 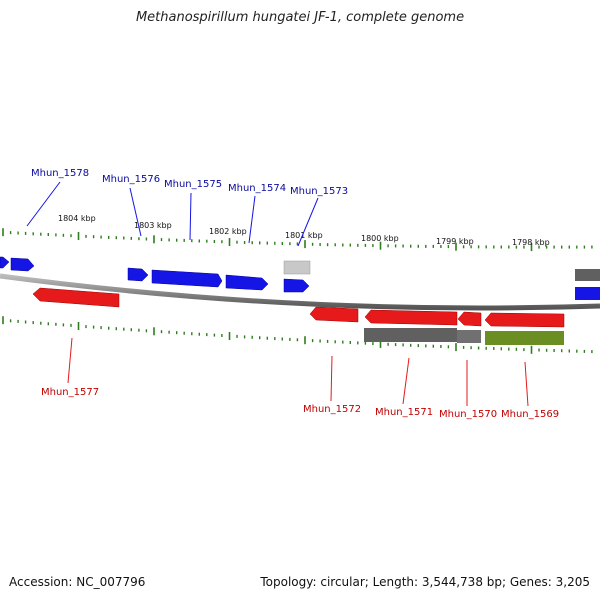 I want to click on scale-label-1799: 1799 kbp, so click(x=455, y=241).